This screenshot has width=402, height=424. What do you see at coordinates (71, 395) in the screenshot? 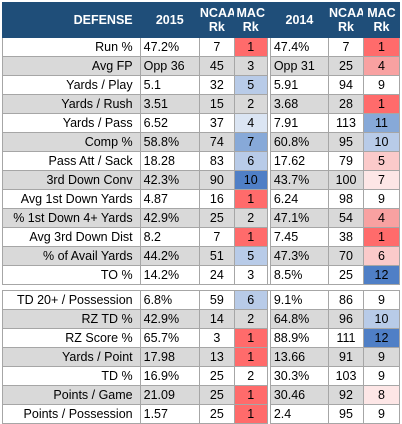
I see `stat-label: Points / Game` at bounding box center [71, 395].